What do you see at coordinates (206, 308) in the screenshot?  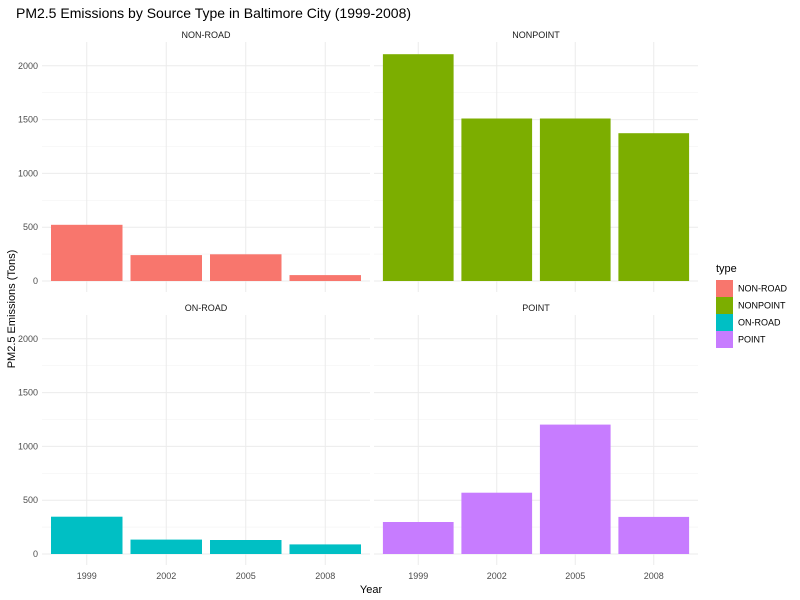 I see `facet-strip-label: ON-ROAD` at bounding box center [206, 308].